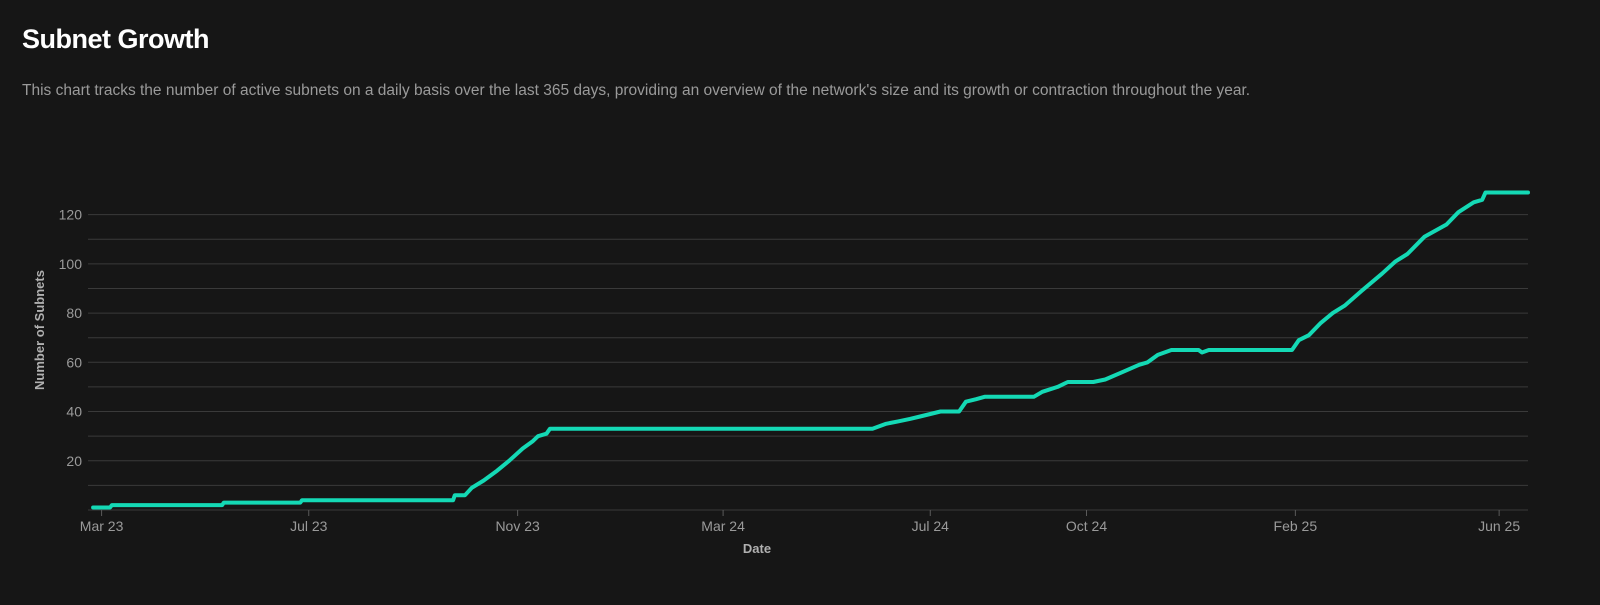  I want to click on y-tick-label: 60, so click(74, 362).